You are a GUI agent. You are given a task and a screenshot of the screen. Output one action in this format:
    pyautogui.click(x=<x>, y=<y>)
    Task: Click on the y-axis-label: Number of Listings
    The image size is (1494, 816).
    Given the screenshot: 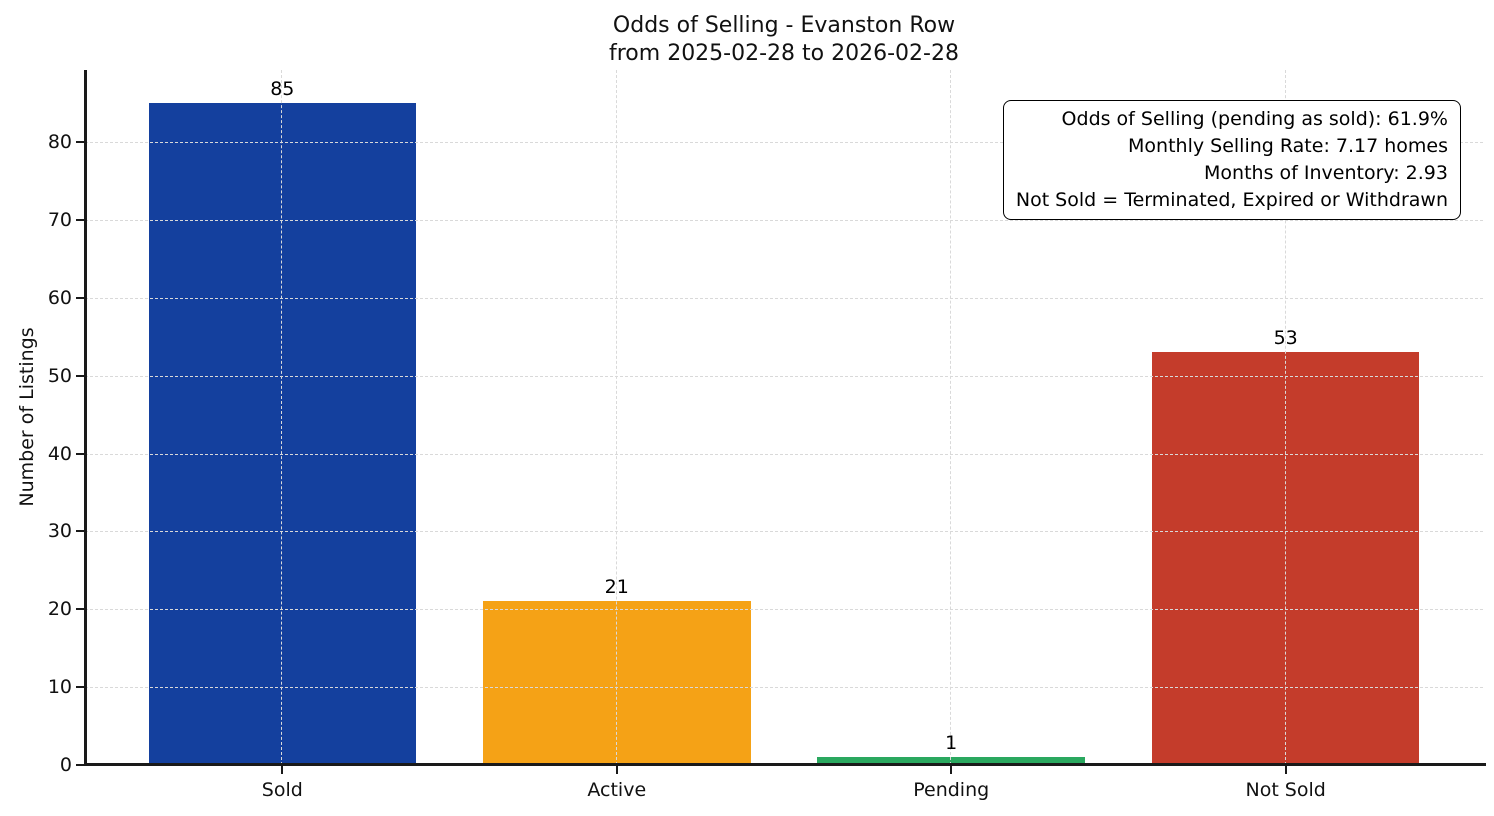 What is the action you would take?
    pyautogui.click(x=27, y=417)
    